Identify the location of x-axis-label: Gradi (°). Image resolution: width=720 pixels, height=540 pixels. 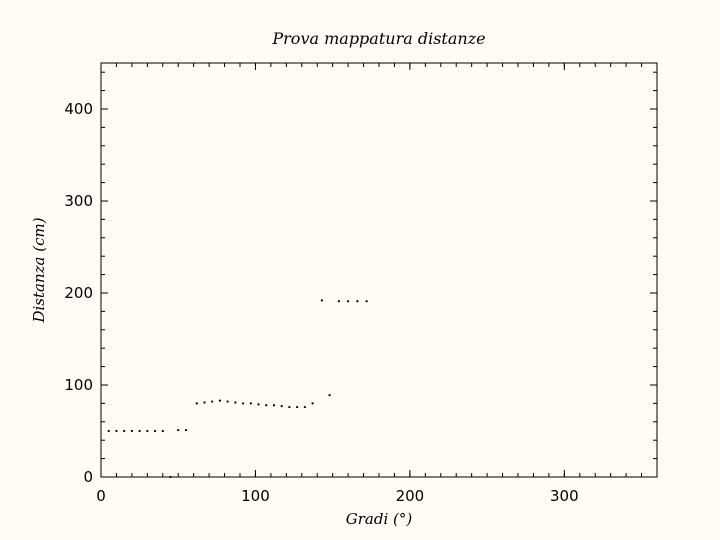
(379, 519).